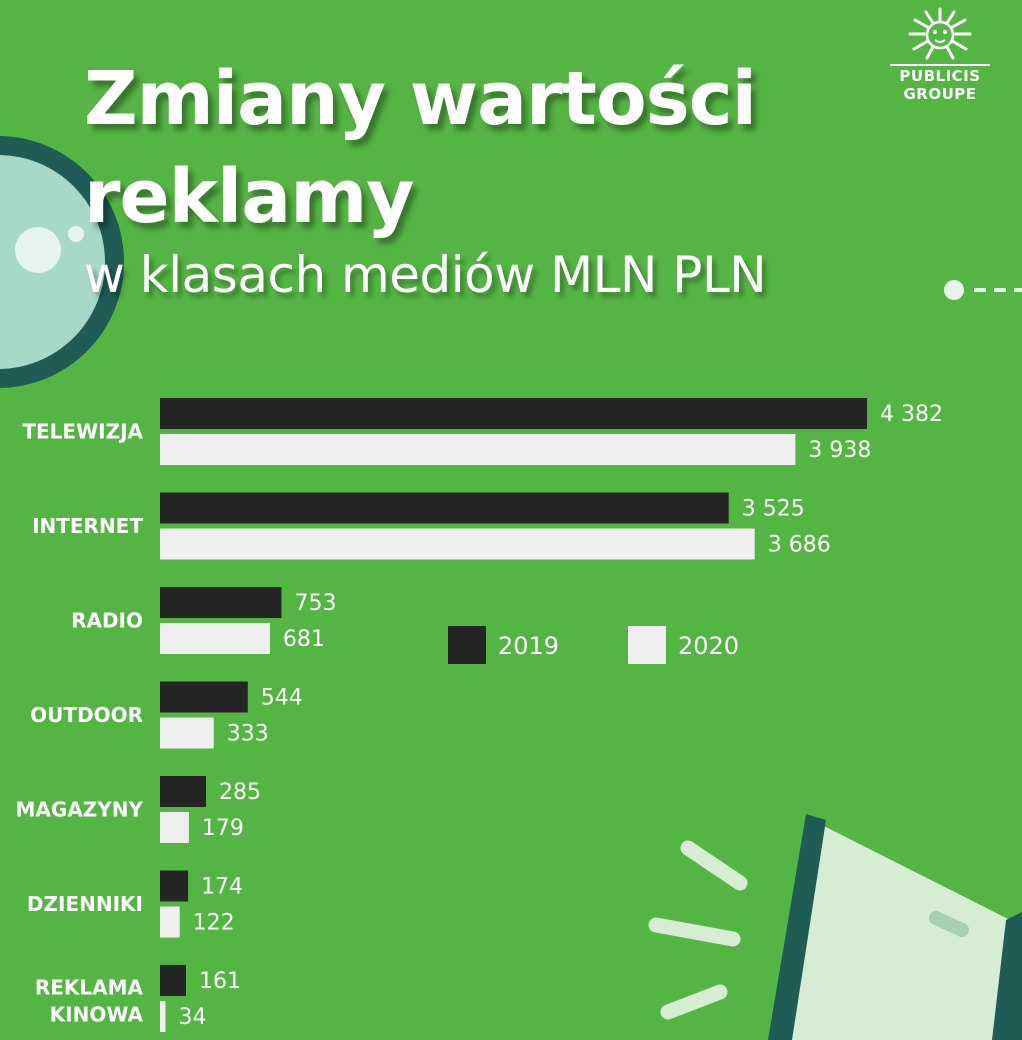 The width and height of the screenshot is (1022, 1040). Describe the element at coordinates (80, 810) in the screenshot. I see `category-label: MAGAZYNY` at that location.